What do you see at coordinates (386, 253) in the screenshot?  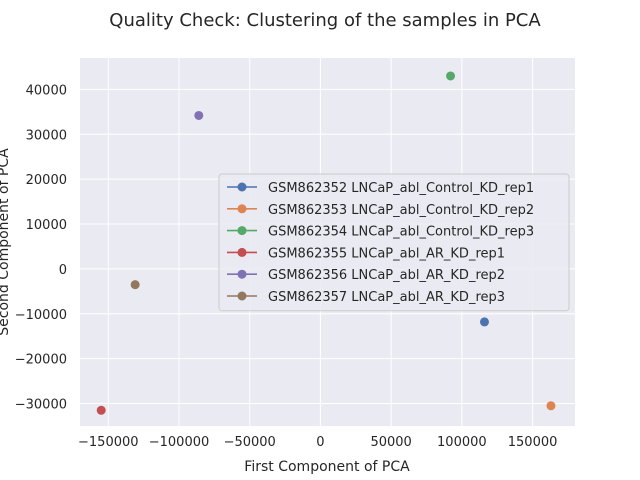 I see `legend-entry: GSM862355 LNCaP_abl_AR_KD_rep1` at bounding box center [386, 253].